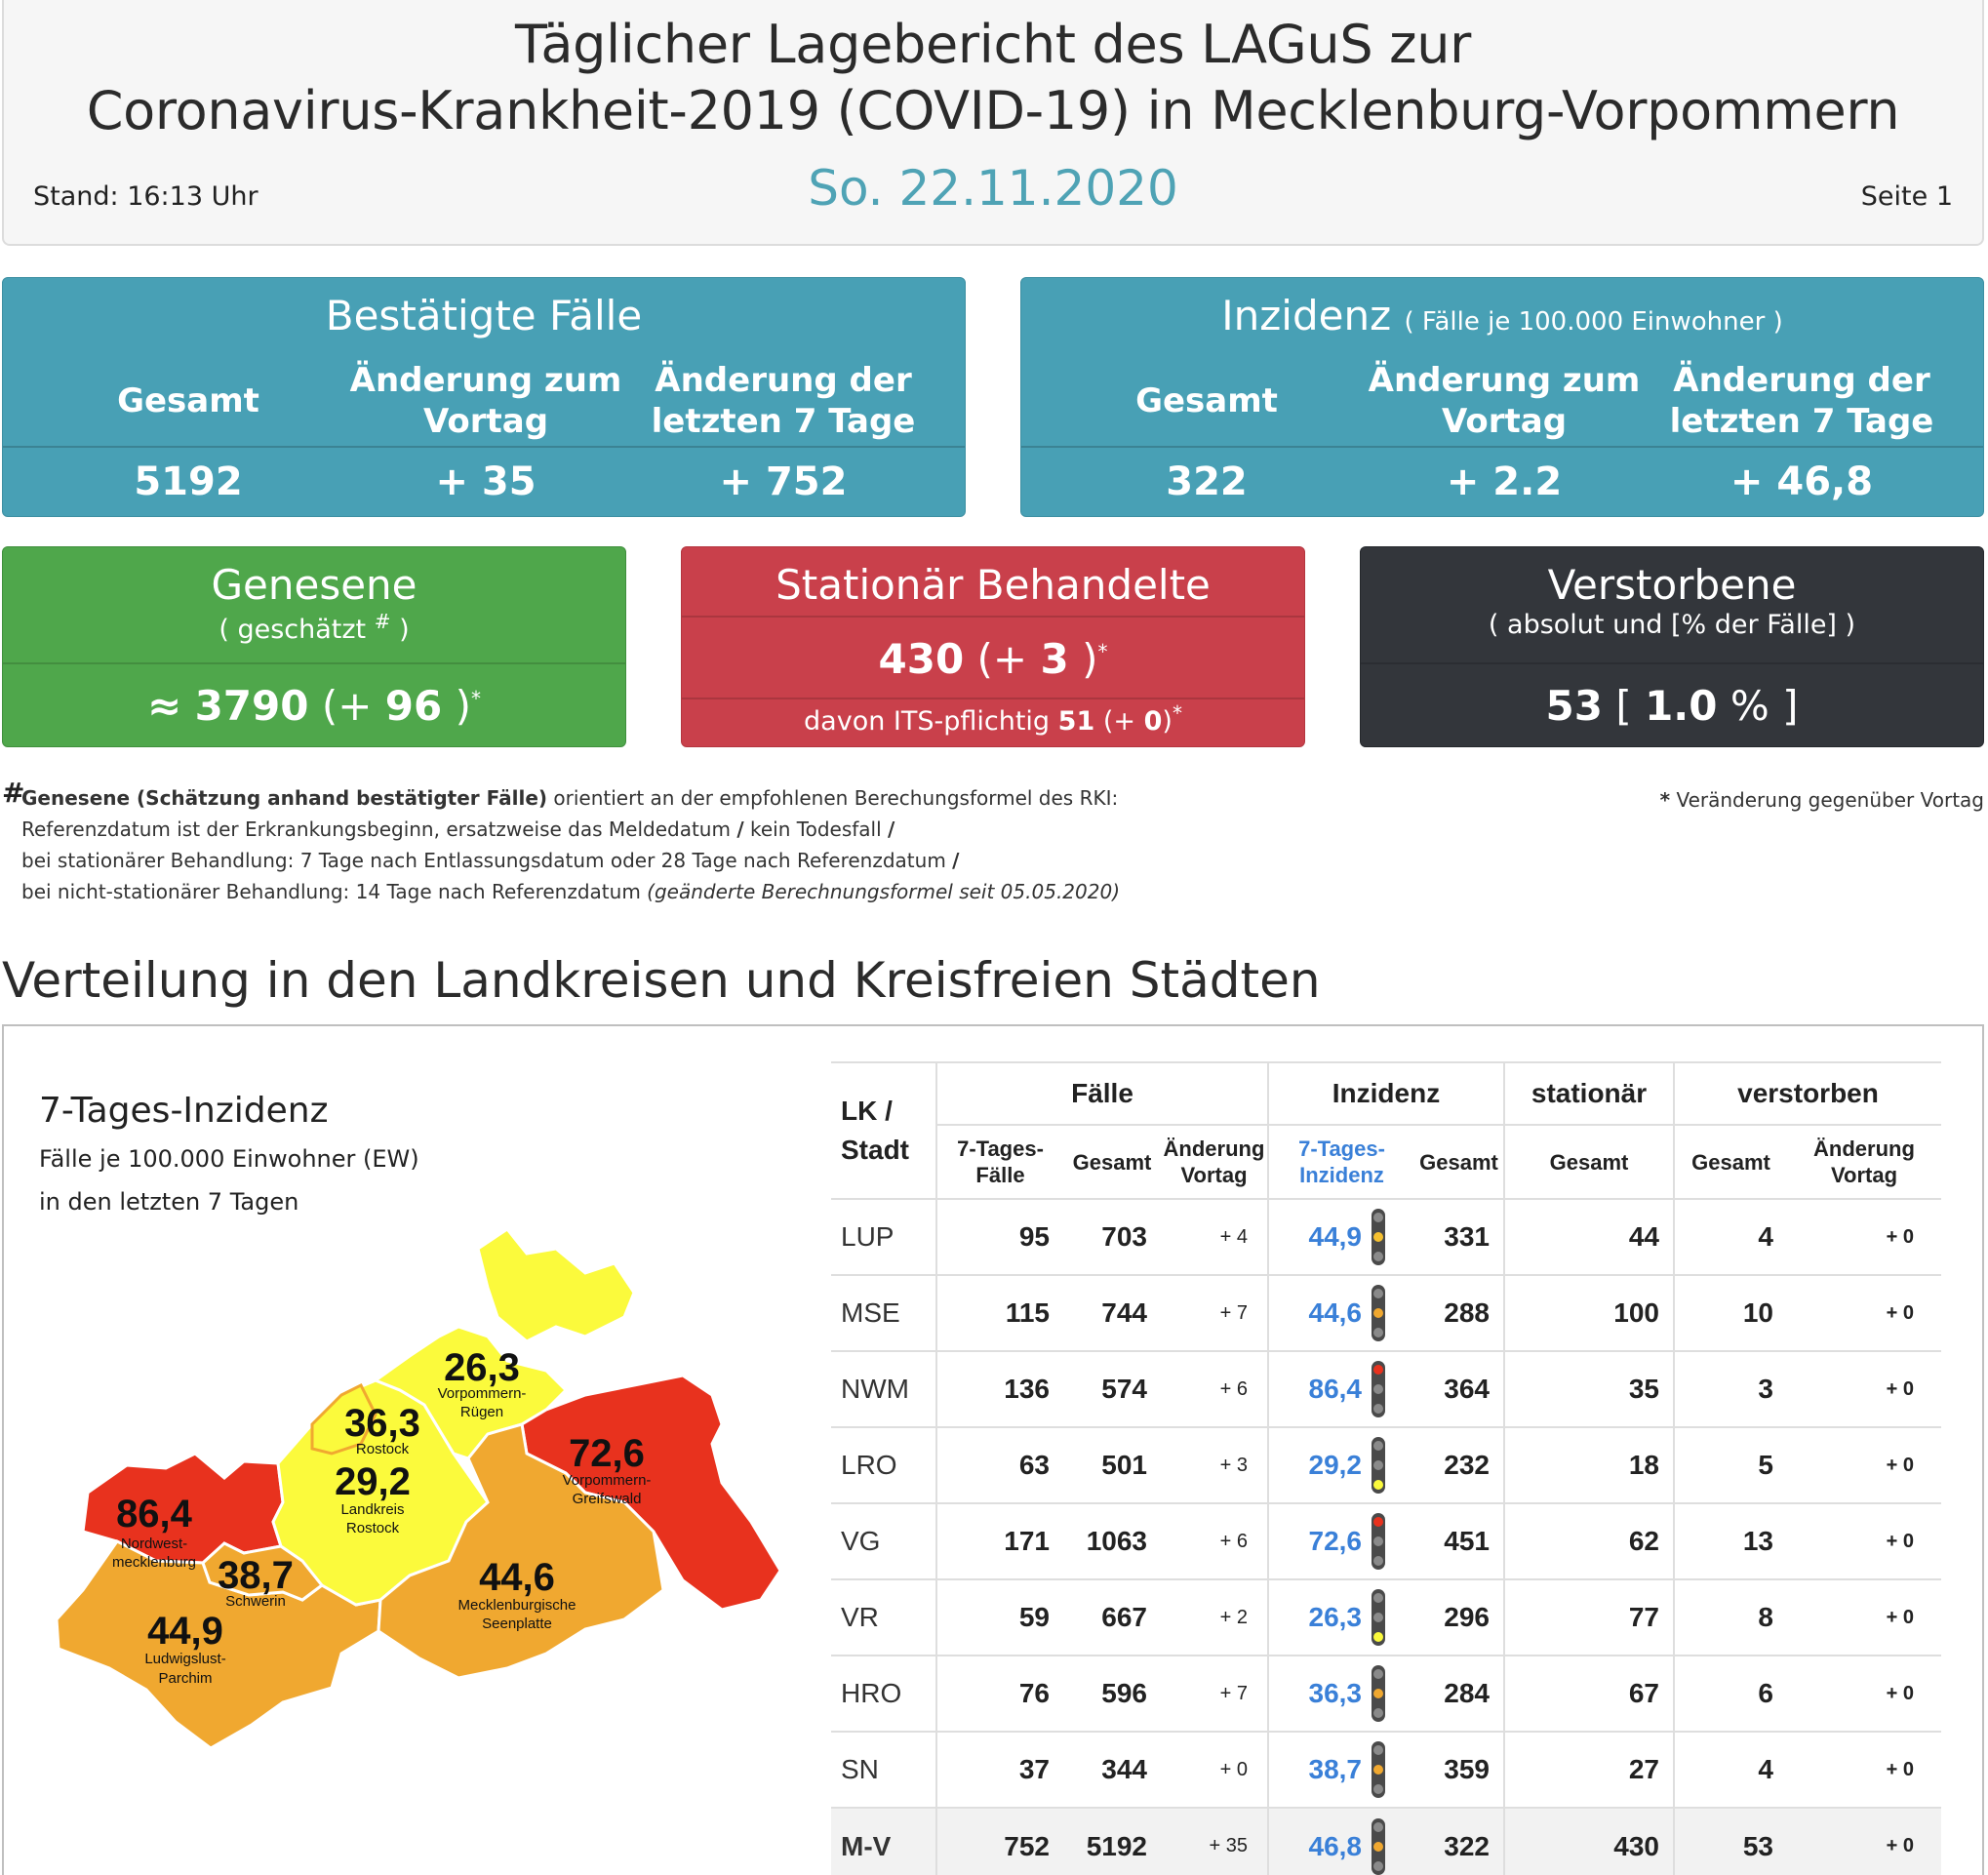 The image size is (1988, 1875). What do you see at coordinates (999, 1769) in the screenshot?
I see `cell-7-tages-faelle: 37` at bounding box center [999, 1769].